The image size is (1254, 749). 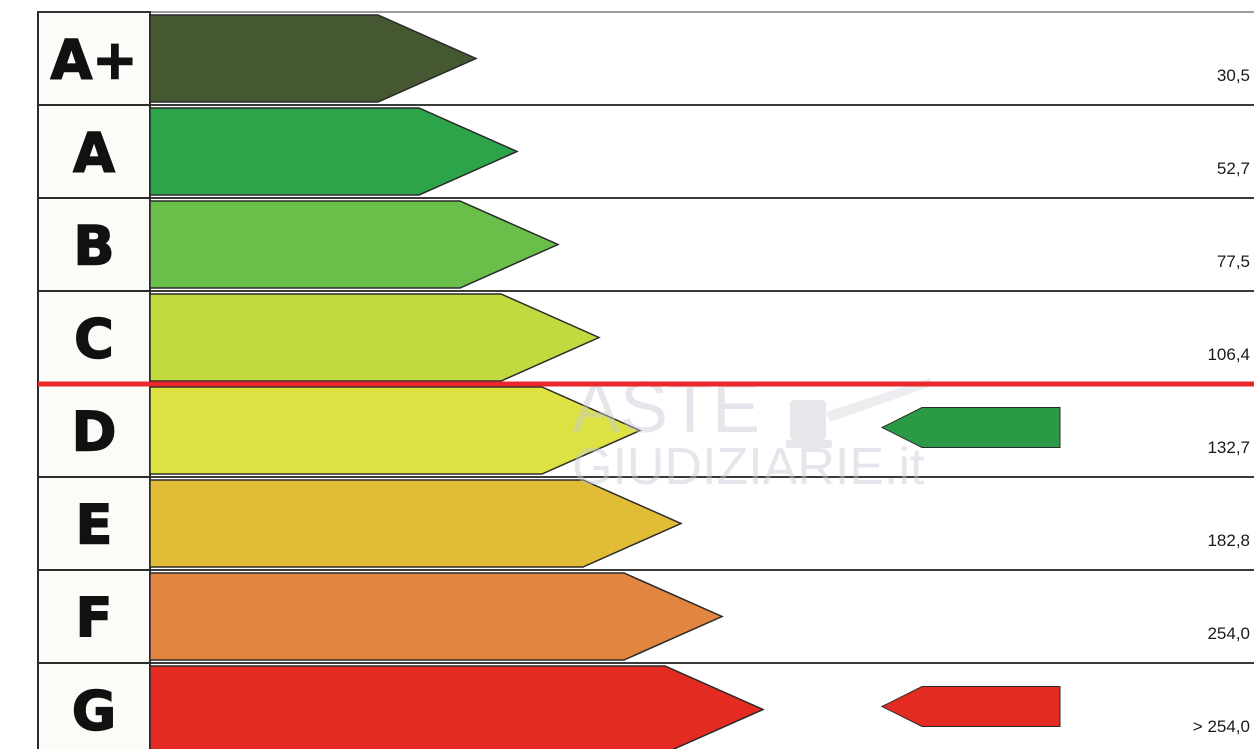 I want to click on indicator-arrow-d, so click(x=970, y=427).